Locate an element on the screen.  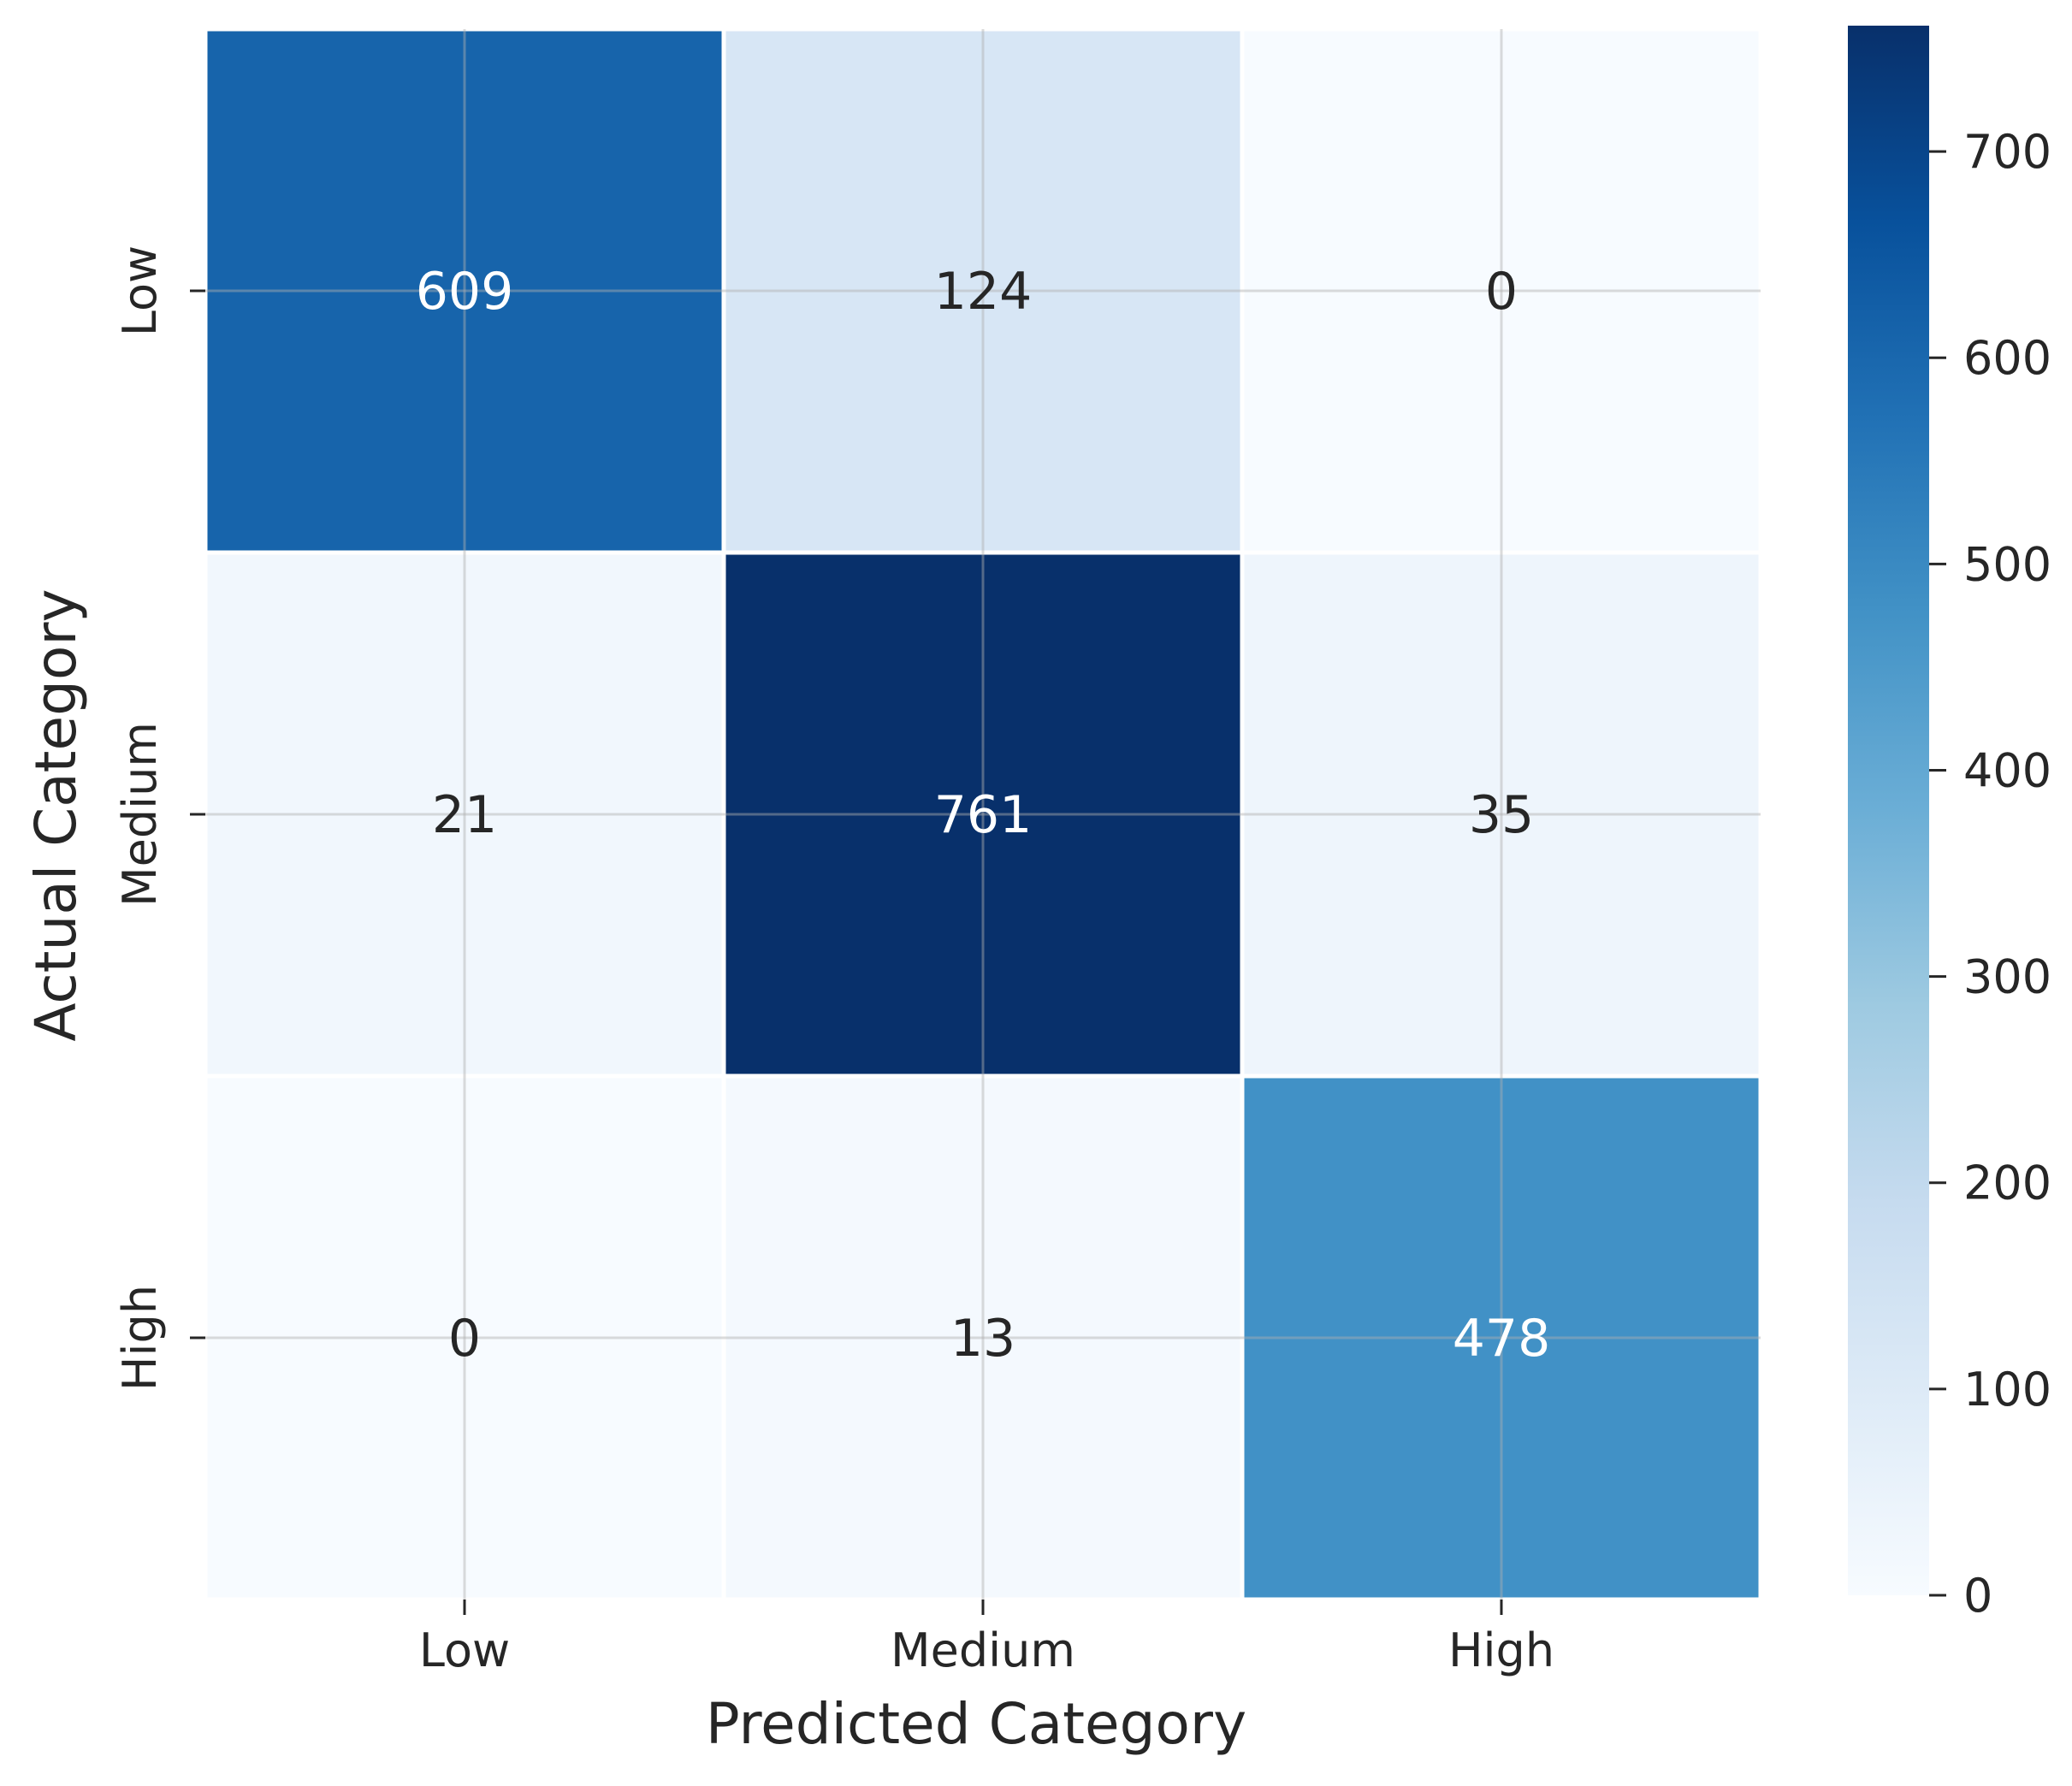
cell-value-label: 124 is located at coordinates (983, 292).